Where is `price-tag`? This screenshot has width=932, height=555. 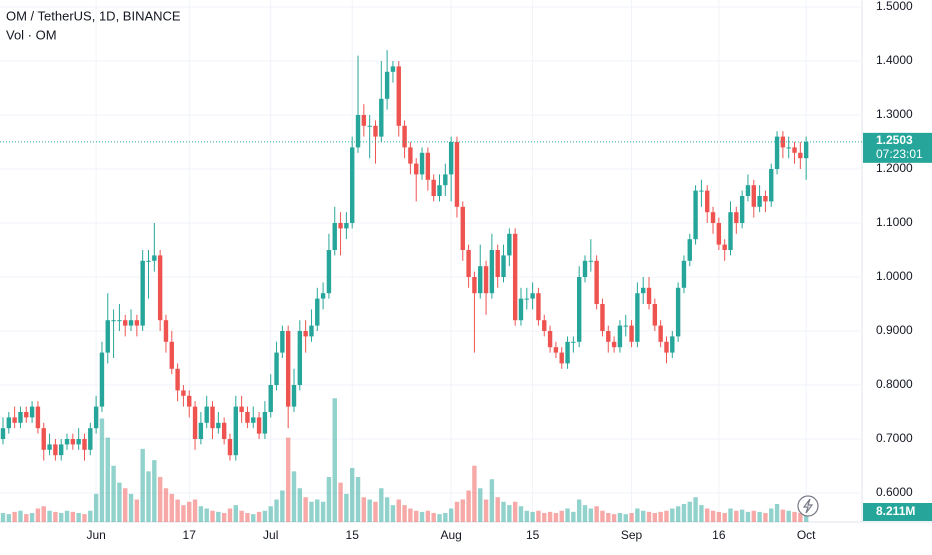
price-tag is located at coordinates (897, 147).